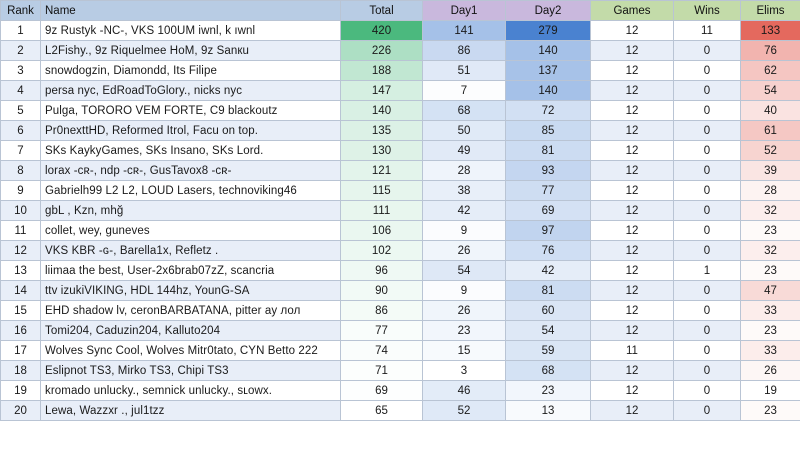 The width and height of the screenshot is (800, 450). I want to click on cell-day2: 59, so click(548, 350).